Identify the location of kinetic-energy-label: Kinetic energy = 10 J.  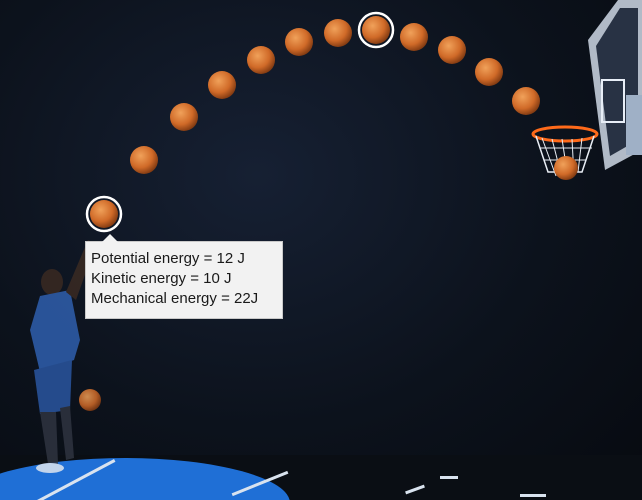
(161, 278).